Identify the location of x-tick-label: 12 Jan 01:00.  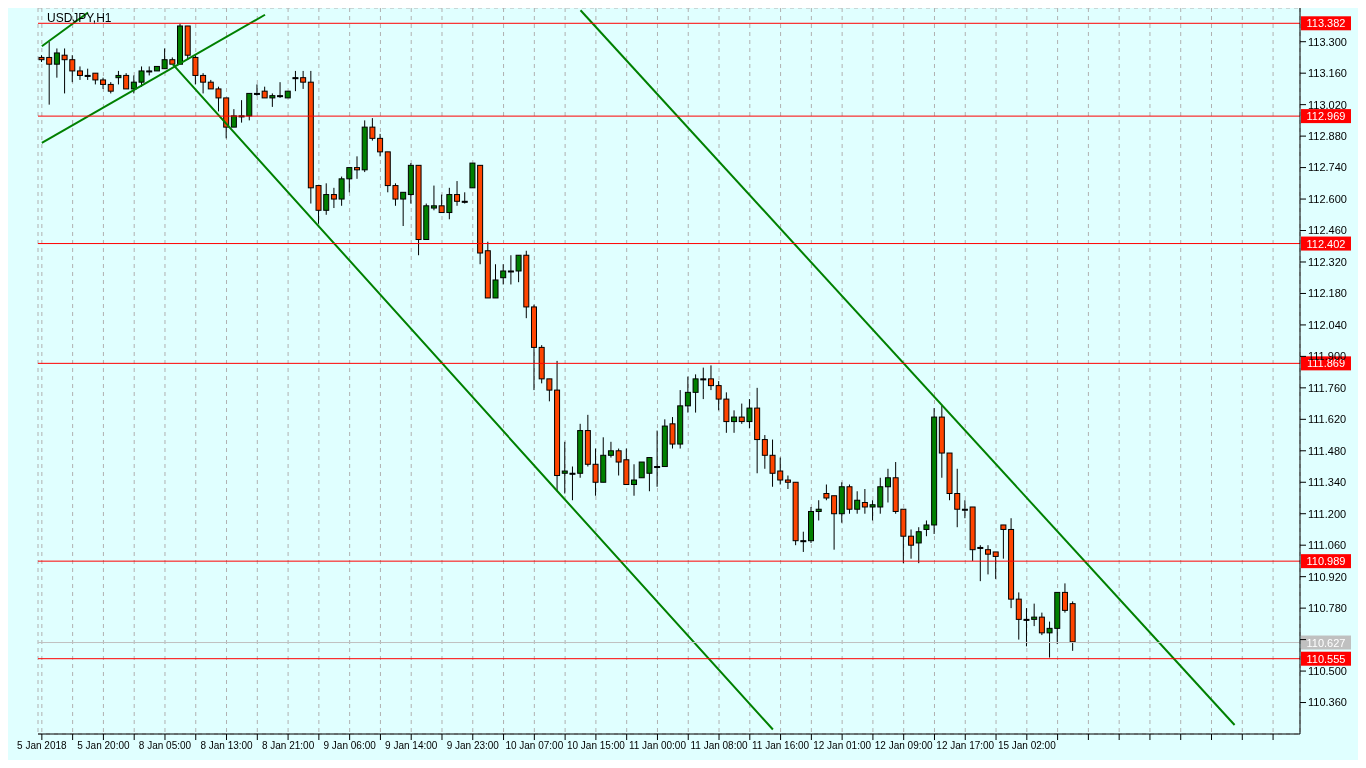
(842, 746).